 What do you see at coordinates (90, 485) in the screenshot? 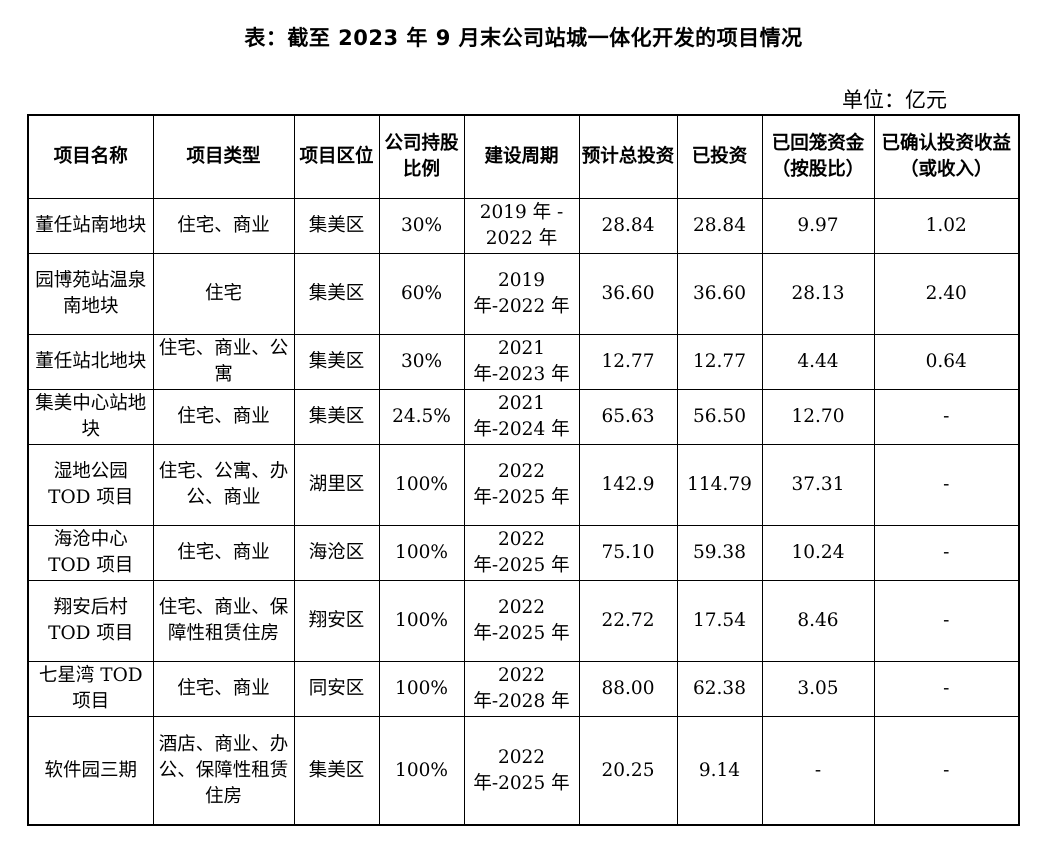
I see `cell-name: 湿地公园 TOD 项目` at bounding box center [90, 485].